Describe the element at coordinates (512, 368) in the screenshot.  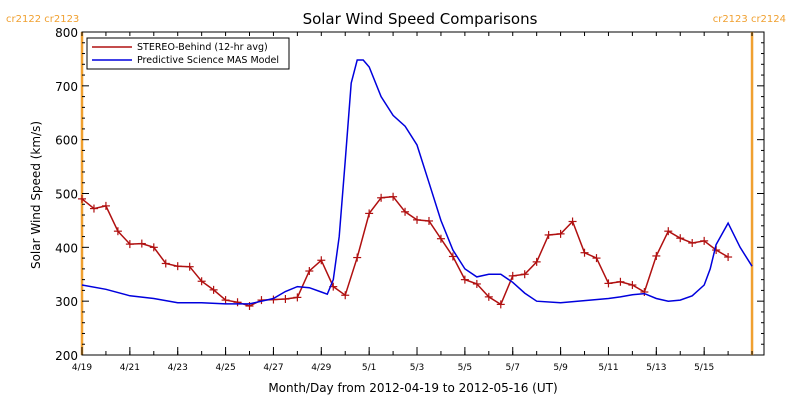
I see `x-tick-label: 5/7` at that location.